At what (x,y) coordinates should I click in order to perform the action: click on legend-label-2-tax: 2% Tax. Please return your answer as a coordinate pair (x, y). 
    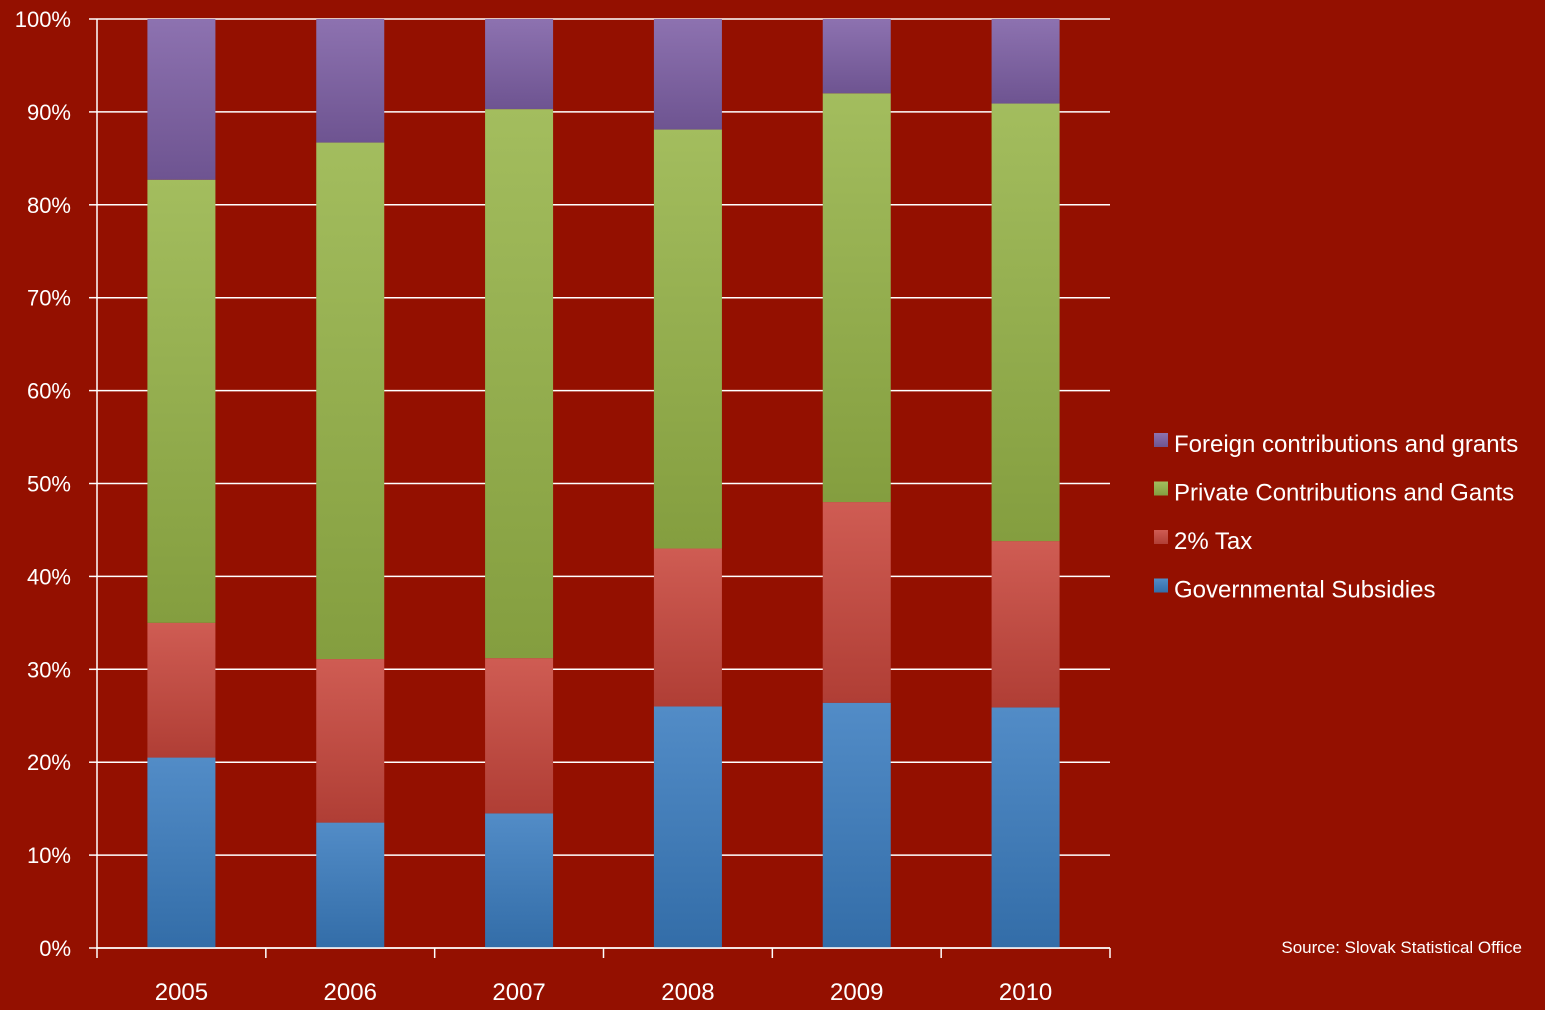
    Looking at the image, I should click on (1213, 541).